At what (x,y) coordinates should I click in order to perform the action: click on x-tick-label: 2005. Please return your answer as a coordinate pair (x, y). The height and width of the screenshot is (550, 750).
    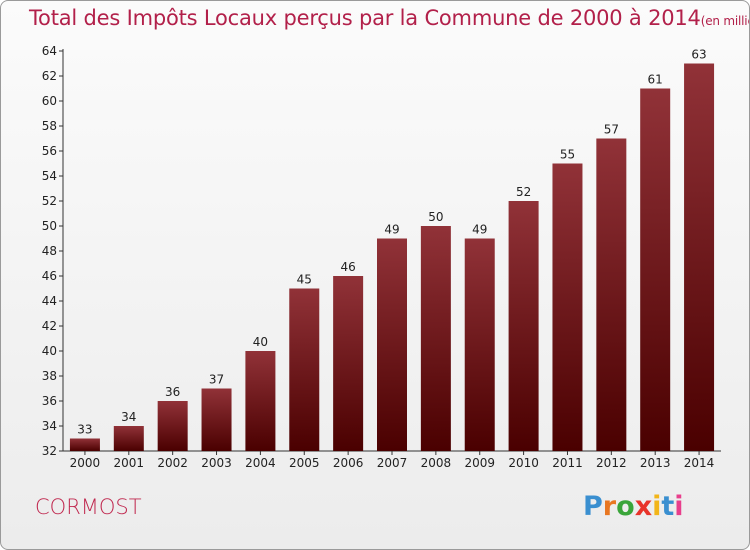
    Looking at the image, I should click on (304, 463).